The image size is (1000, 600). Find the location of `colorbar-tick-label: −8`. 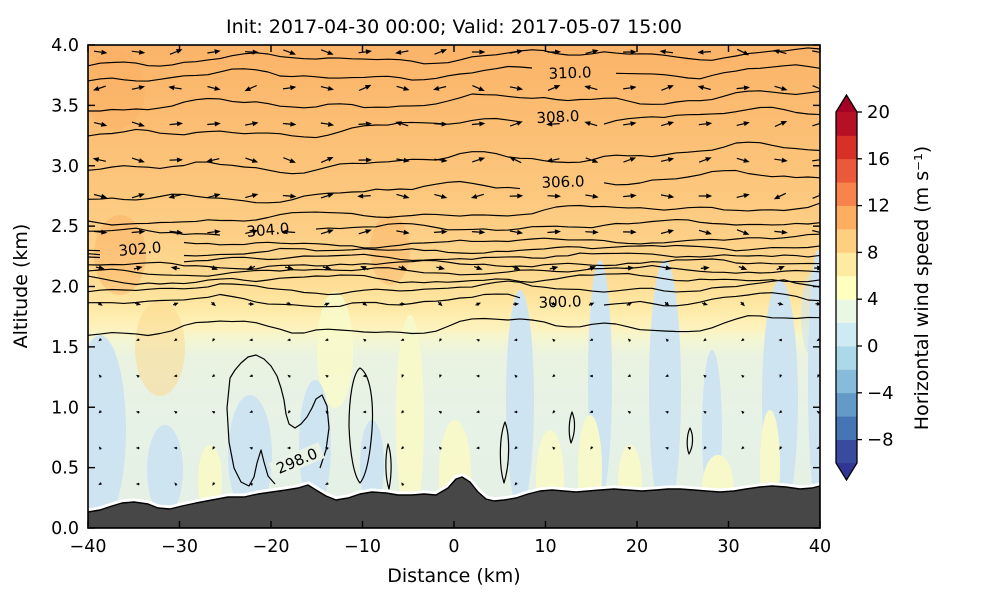

colorbar-tick-label: −8 is located at coordinates (880, 440).